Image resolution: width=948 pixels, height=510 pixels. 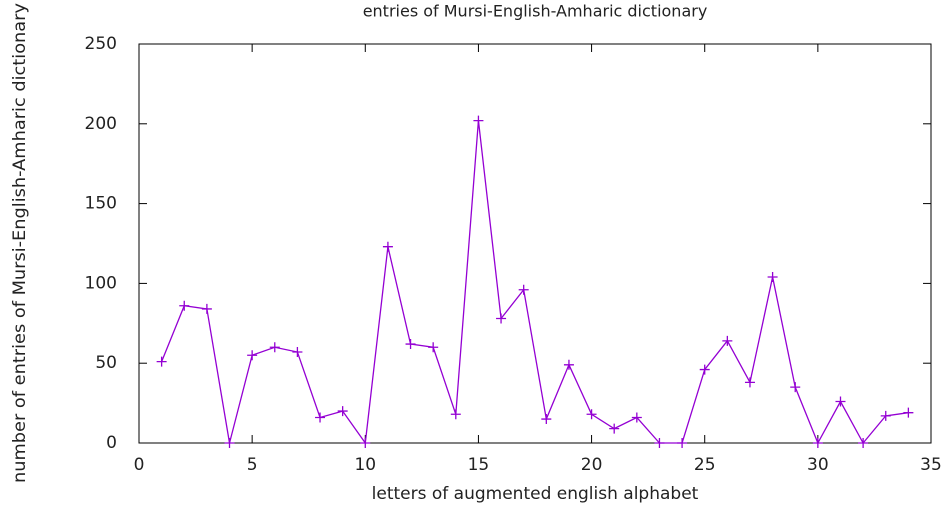 What do you see at coordinates (705, 465) in the screenshot?
I see `x-tick-label: 25` at bounding box center [705, 465].